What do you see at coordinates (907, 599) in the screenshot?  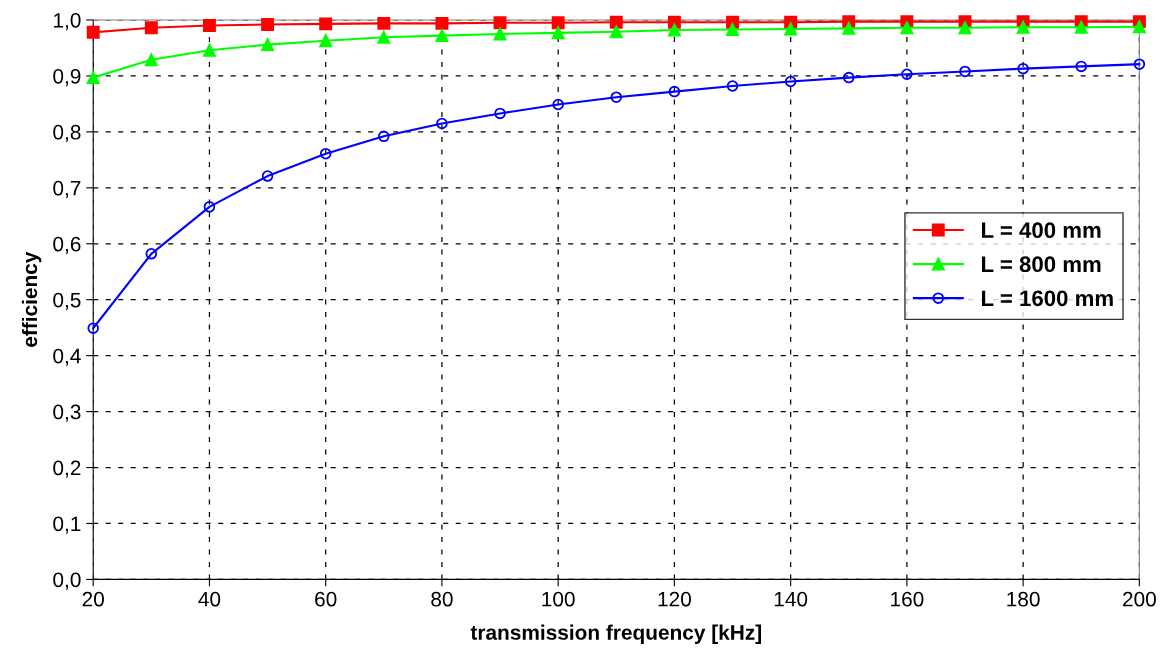 I see `x-tick-label: 160` at bounding box center [907, 599].